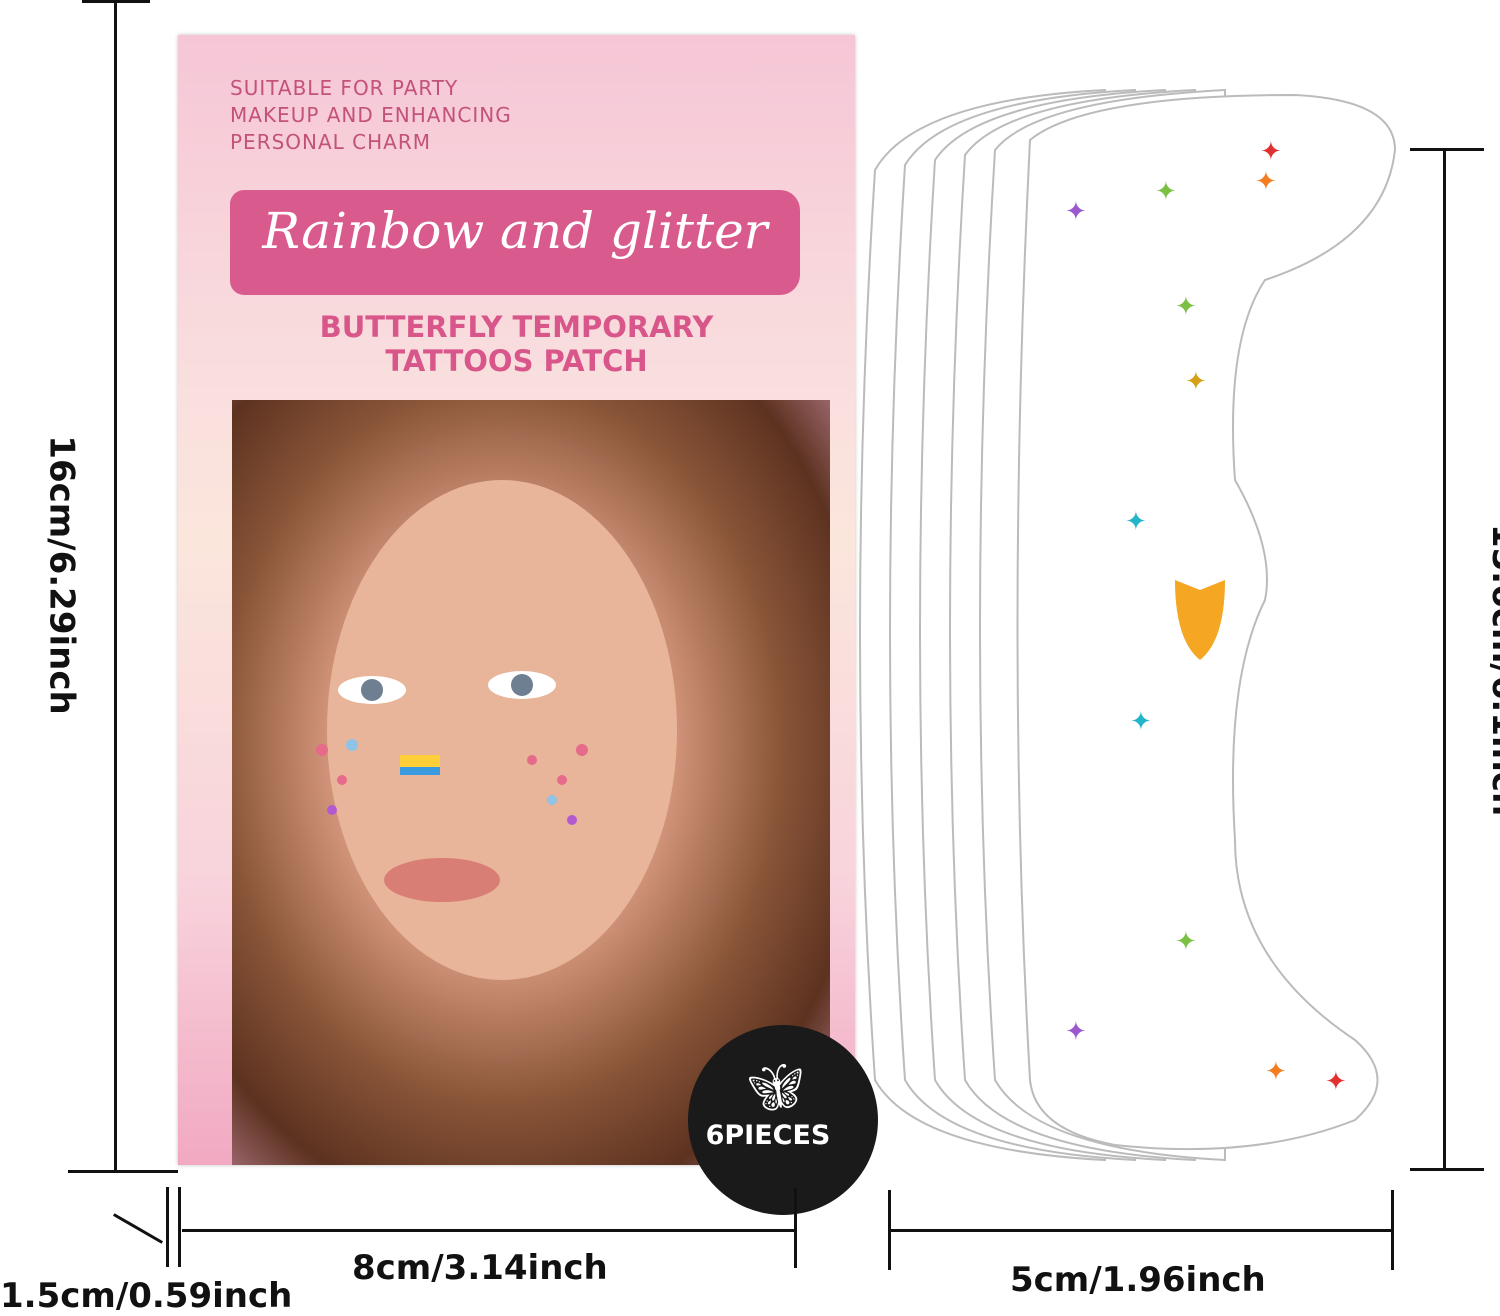 The image size is (1500, 1316). What do you see at coordinates (1140, 1230) in the screenshot?
I see `patch-width-line` at bounding box center [1140, 1230].